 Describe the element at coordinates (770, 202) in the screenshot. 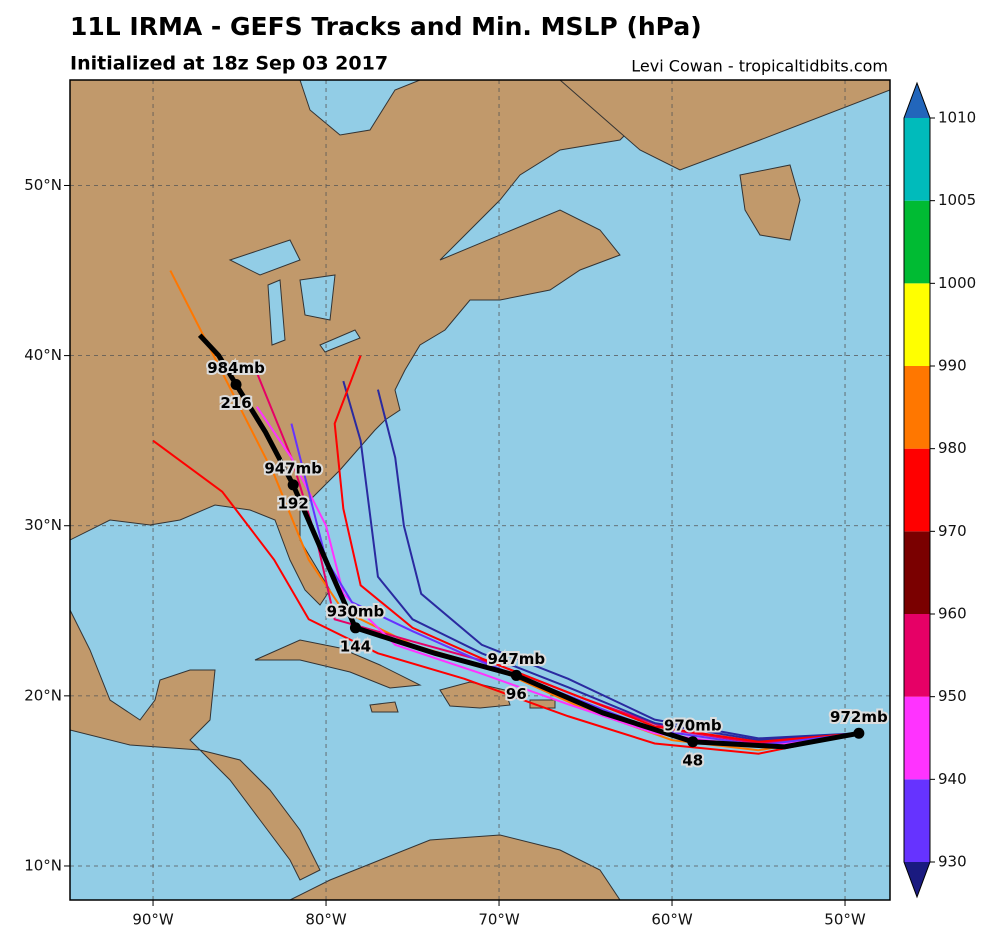

I see `newfoundland` at that location.